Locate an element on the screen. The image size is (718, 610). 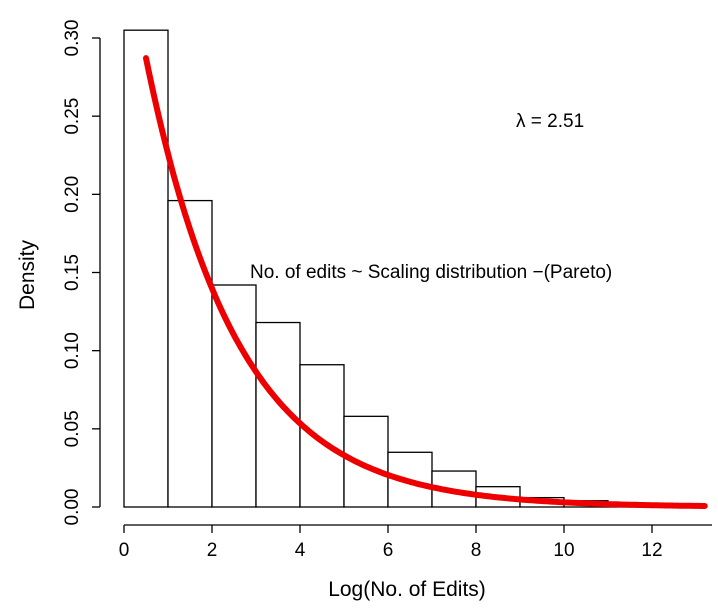
y-tick-label: 0.30 is located at coordinates (72, 38).